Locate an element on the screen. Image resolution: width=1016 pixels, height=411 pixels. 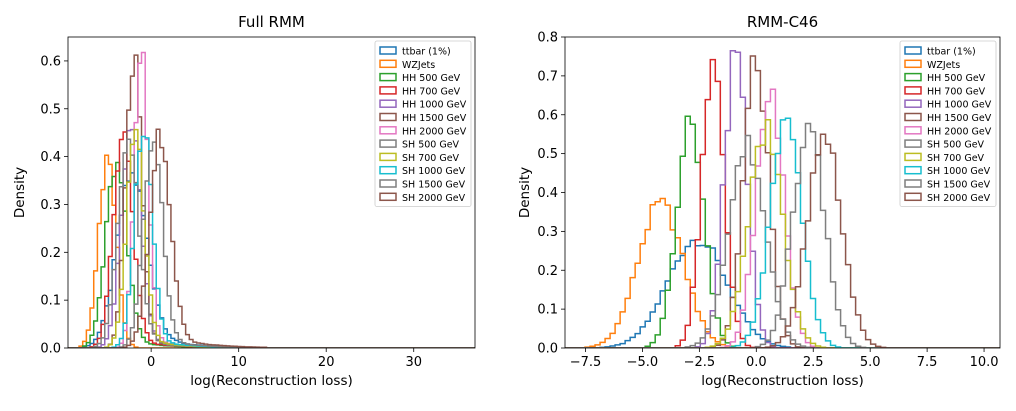
x-tick-label: 10.0 is located at coordinates (984, 362).